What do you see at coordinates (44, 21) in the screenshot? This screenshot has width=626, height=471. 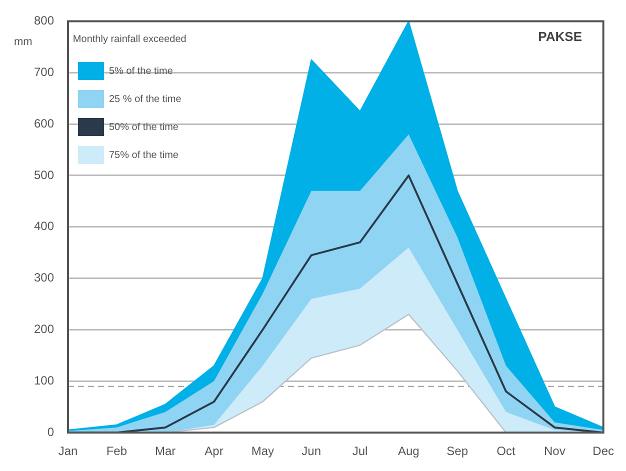 I see `y-tick-label: 800` at bounding box center [44, 21].